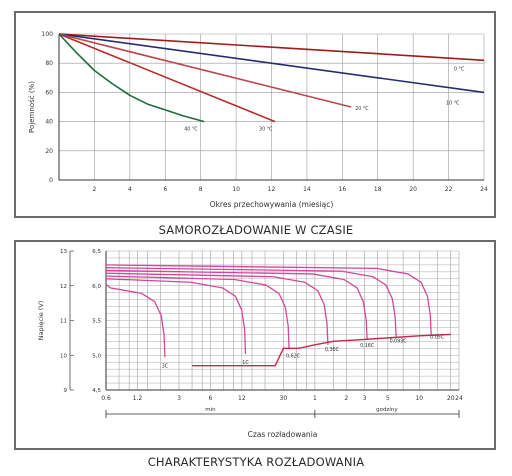 This screenshot has width=512, height=476. What do you see at coordinates (96, 252) in the screenshot?
I see `y-inner-tick-label: 6,5` at bounding box center [96, 252].